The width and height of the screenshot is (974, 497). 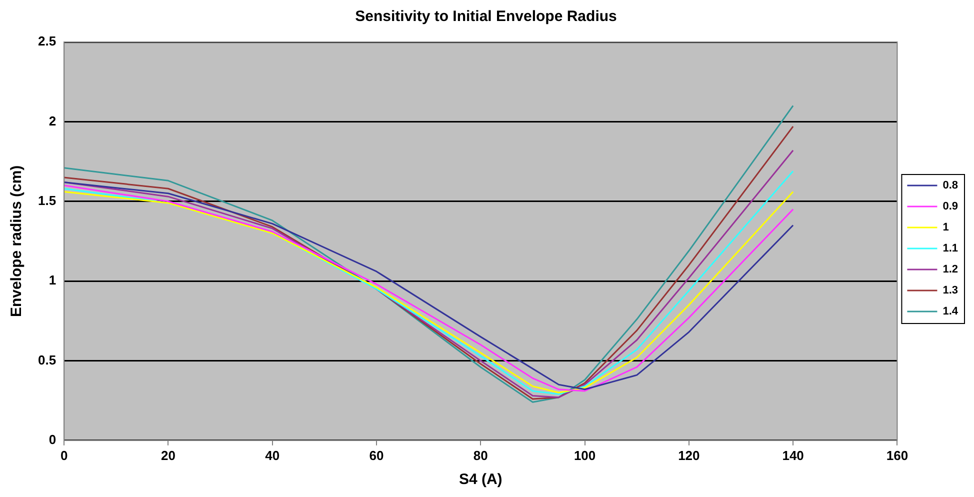 I want to click on y-tick-label: 2.5, so click(x=47, y=41).